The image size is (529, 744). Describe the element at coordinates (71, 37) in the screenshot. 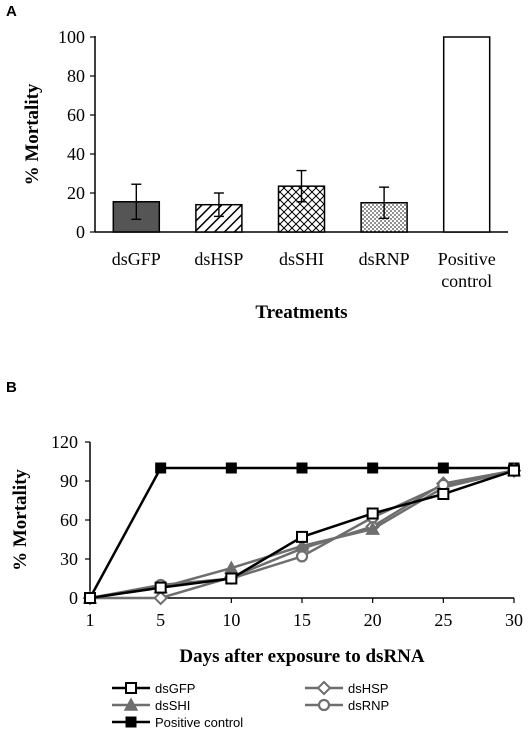

I see `y-tick-label: 100` at that location.